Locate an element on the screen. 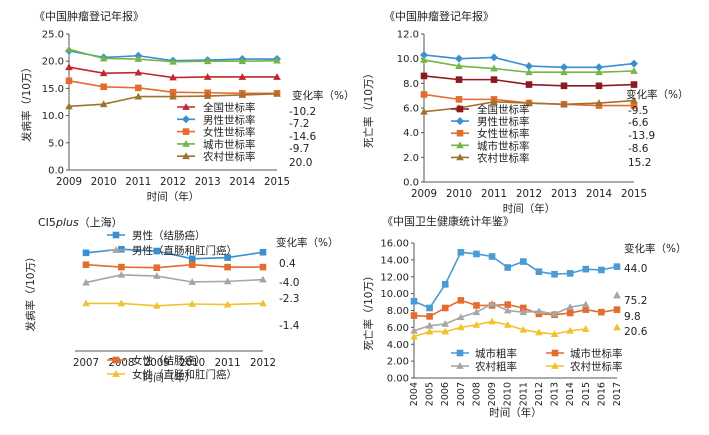 This screenshot has height=435, width=709. y-axis-label: 发病率（/10万） is located at coordinates (30, 292).